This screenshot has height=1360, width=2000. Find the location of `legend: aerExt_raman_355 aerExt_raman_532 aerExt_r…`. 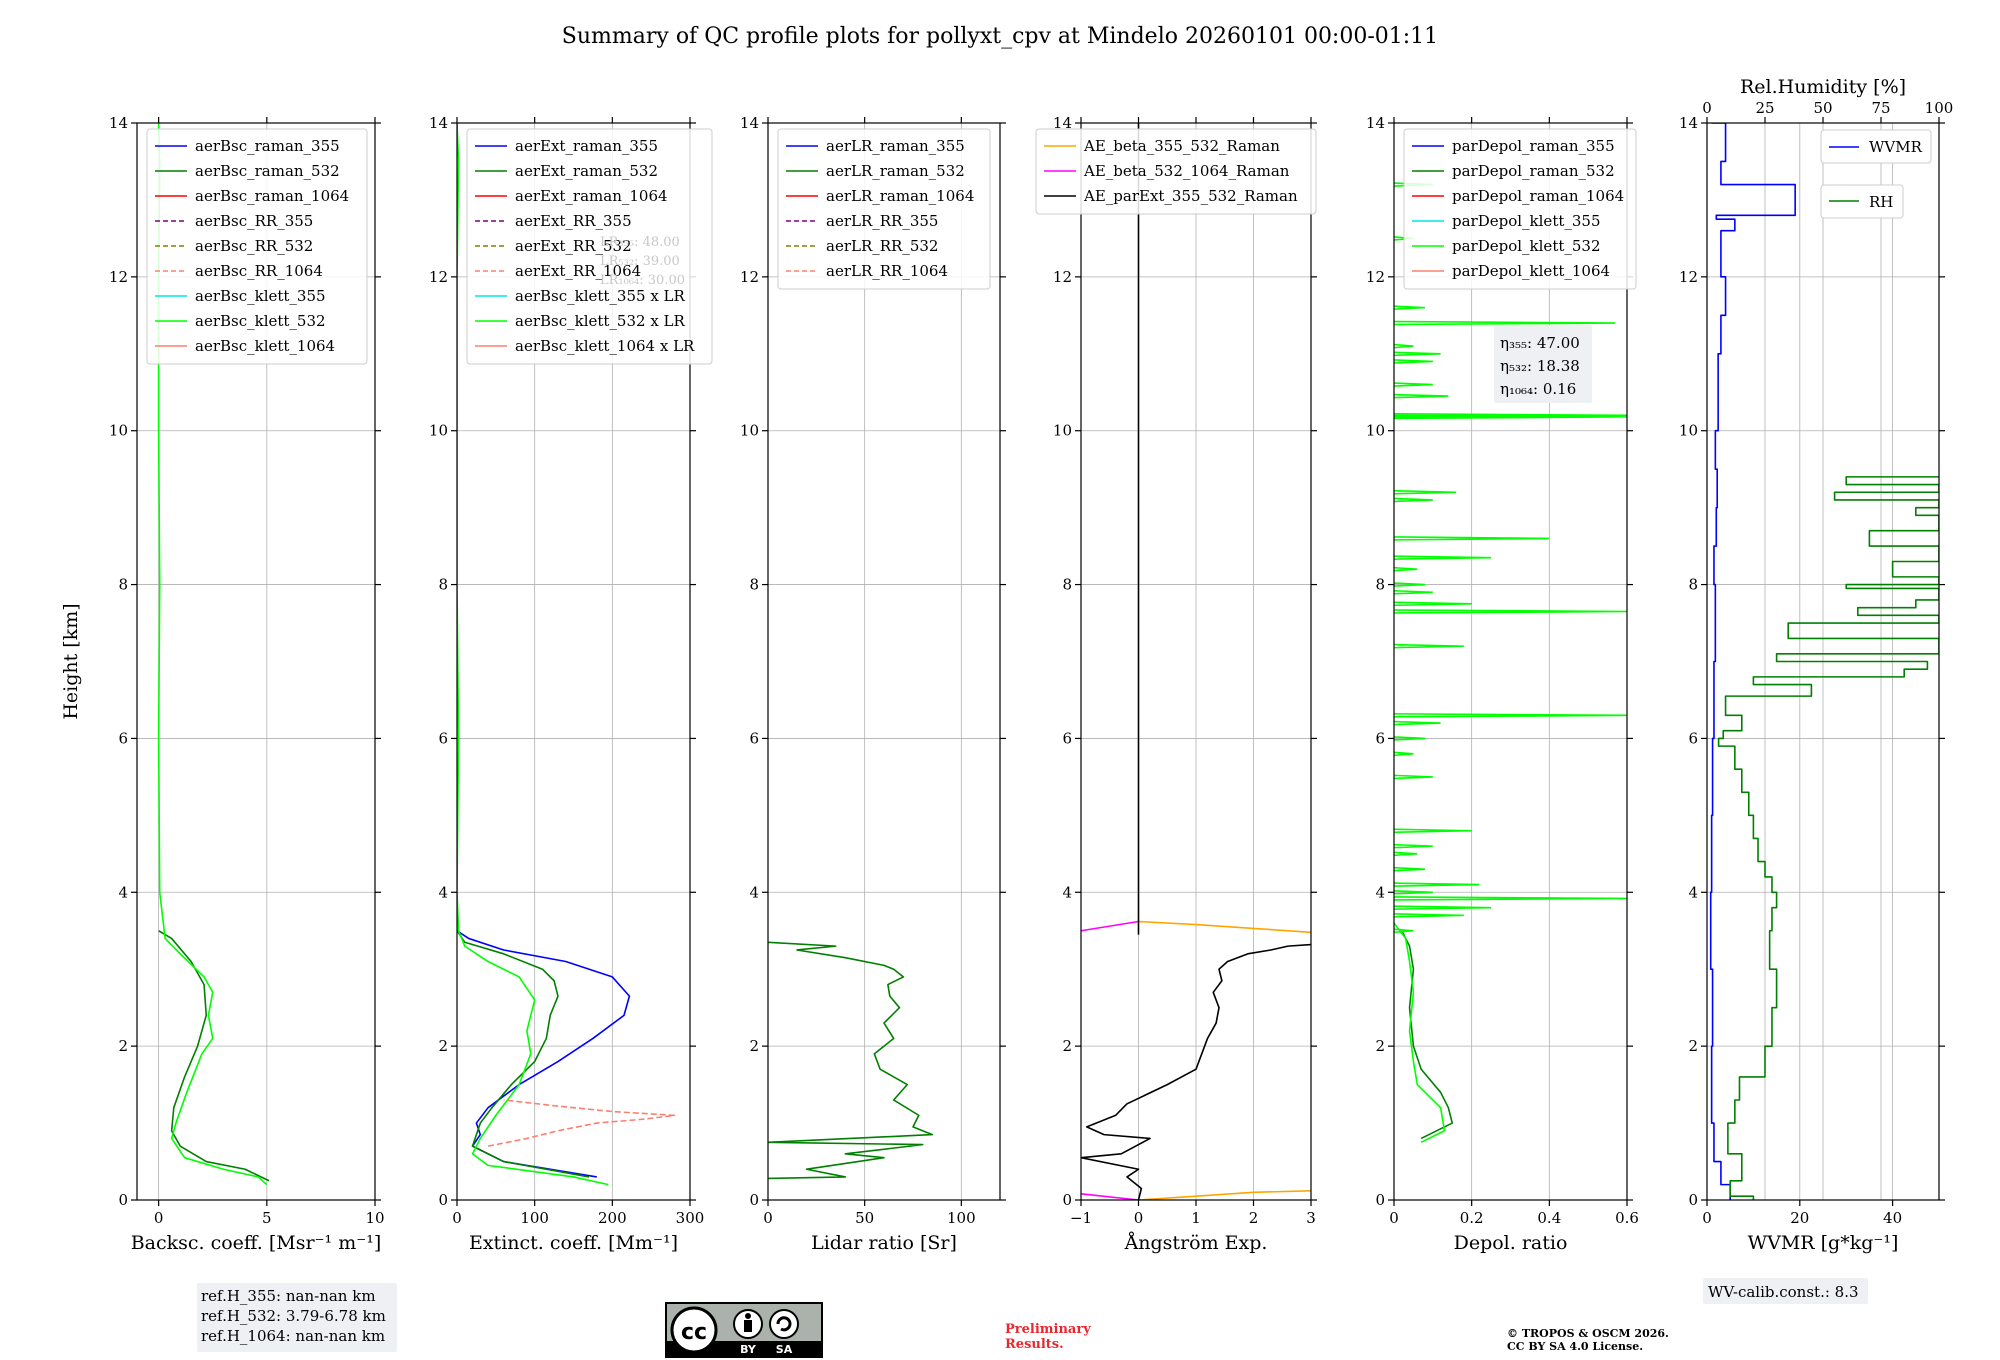

legend: aerExt_raman_355 aerExt_raman_532 aerExt_r… is located at coordinates (589, 246).